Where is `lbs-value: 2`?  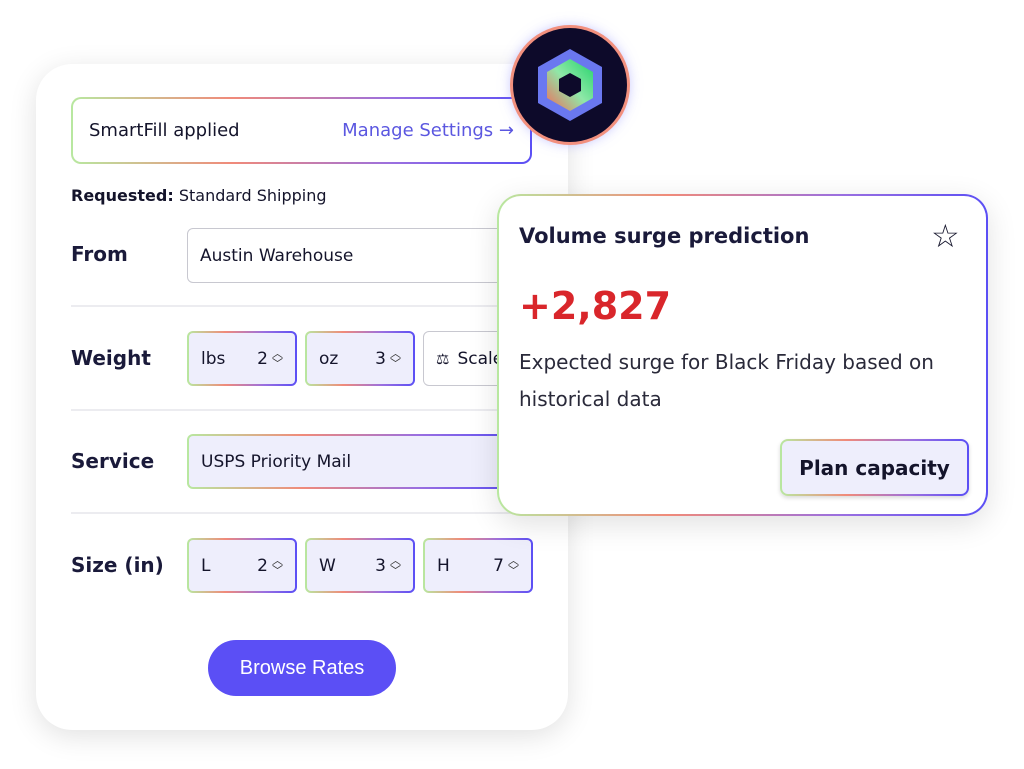 lbs-value: 2 is located at coordinates (262, 358).